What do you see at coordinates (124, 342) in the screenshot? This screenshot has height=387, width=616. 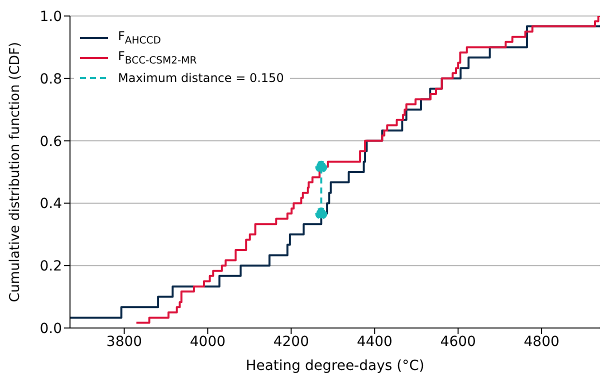 I see `x-tick-label: 3800` at bounding box center [124, 342].